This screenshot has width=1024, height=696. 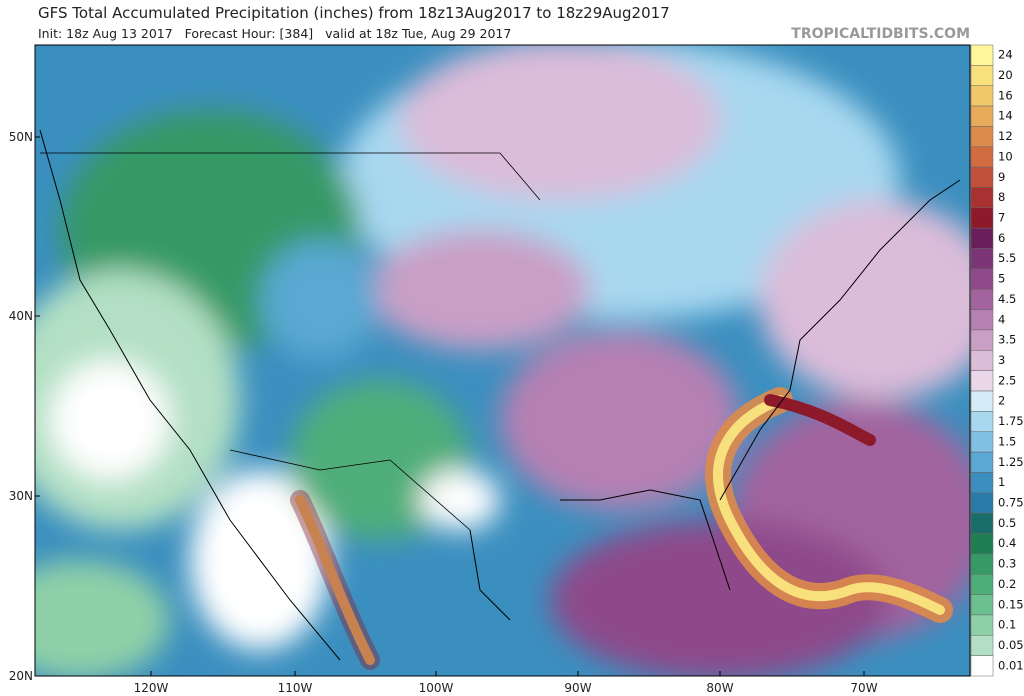 What do you see at coordinates (295, 688) in the screenshot?
I see `lon-label: 110W` at bounding box center [295, 688].